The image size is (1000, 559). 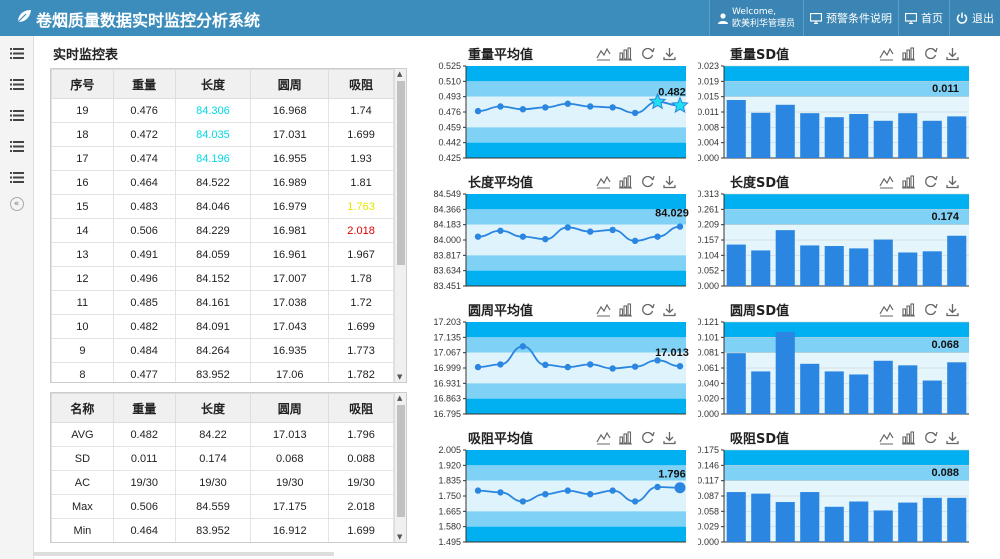 I want to click on table-cell: 84.035, so click(x=213, y=134).